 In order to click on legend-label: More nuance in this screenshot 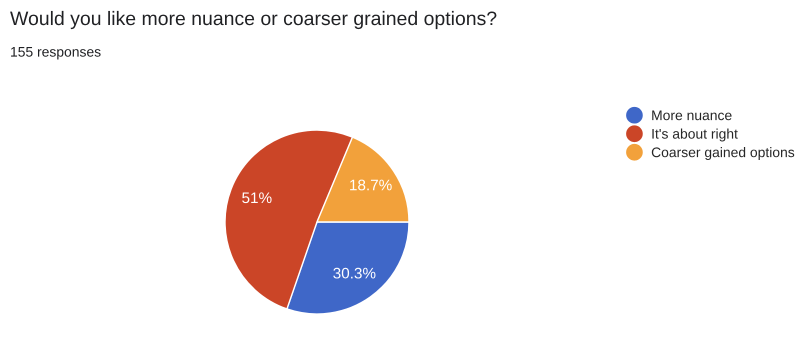, I will do `click(692, 115)`.